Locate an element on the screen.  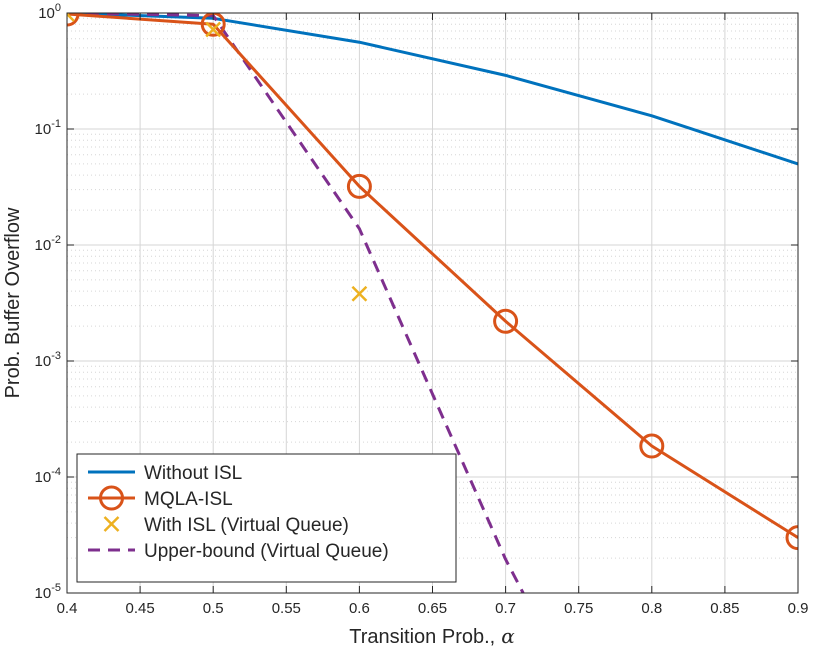
x-tick-label: 0.9 is located at coordinates (798, 608).